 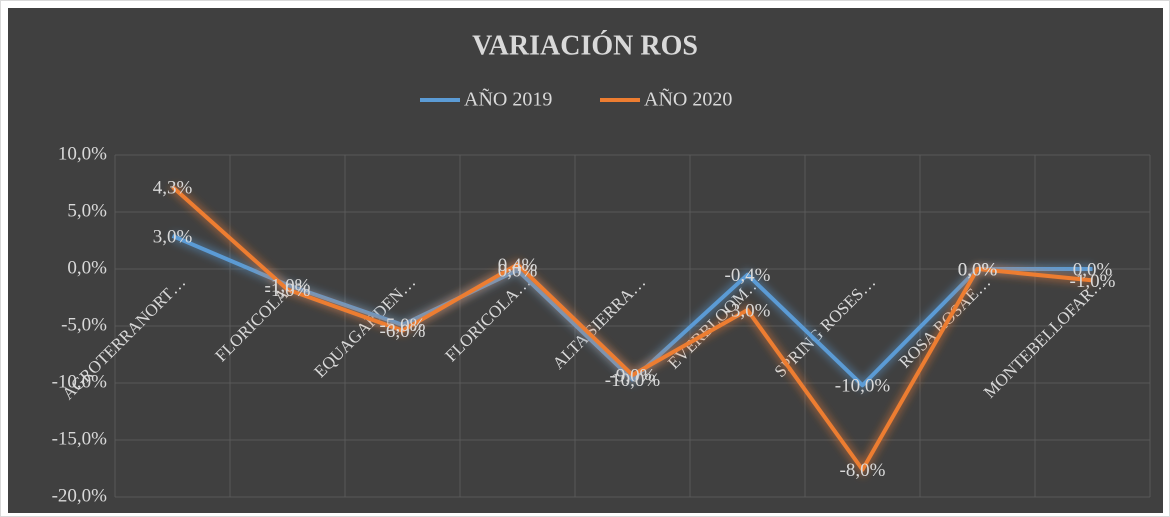 I want to click on legend-label: AÑO 2019, so click(x=508, y=99).